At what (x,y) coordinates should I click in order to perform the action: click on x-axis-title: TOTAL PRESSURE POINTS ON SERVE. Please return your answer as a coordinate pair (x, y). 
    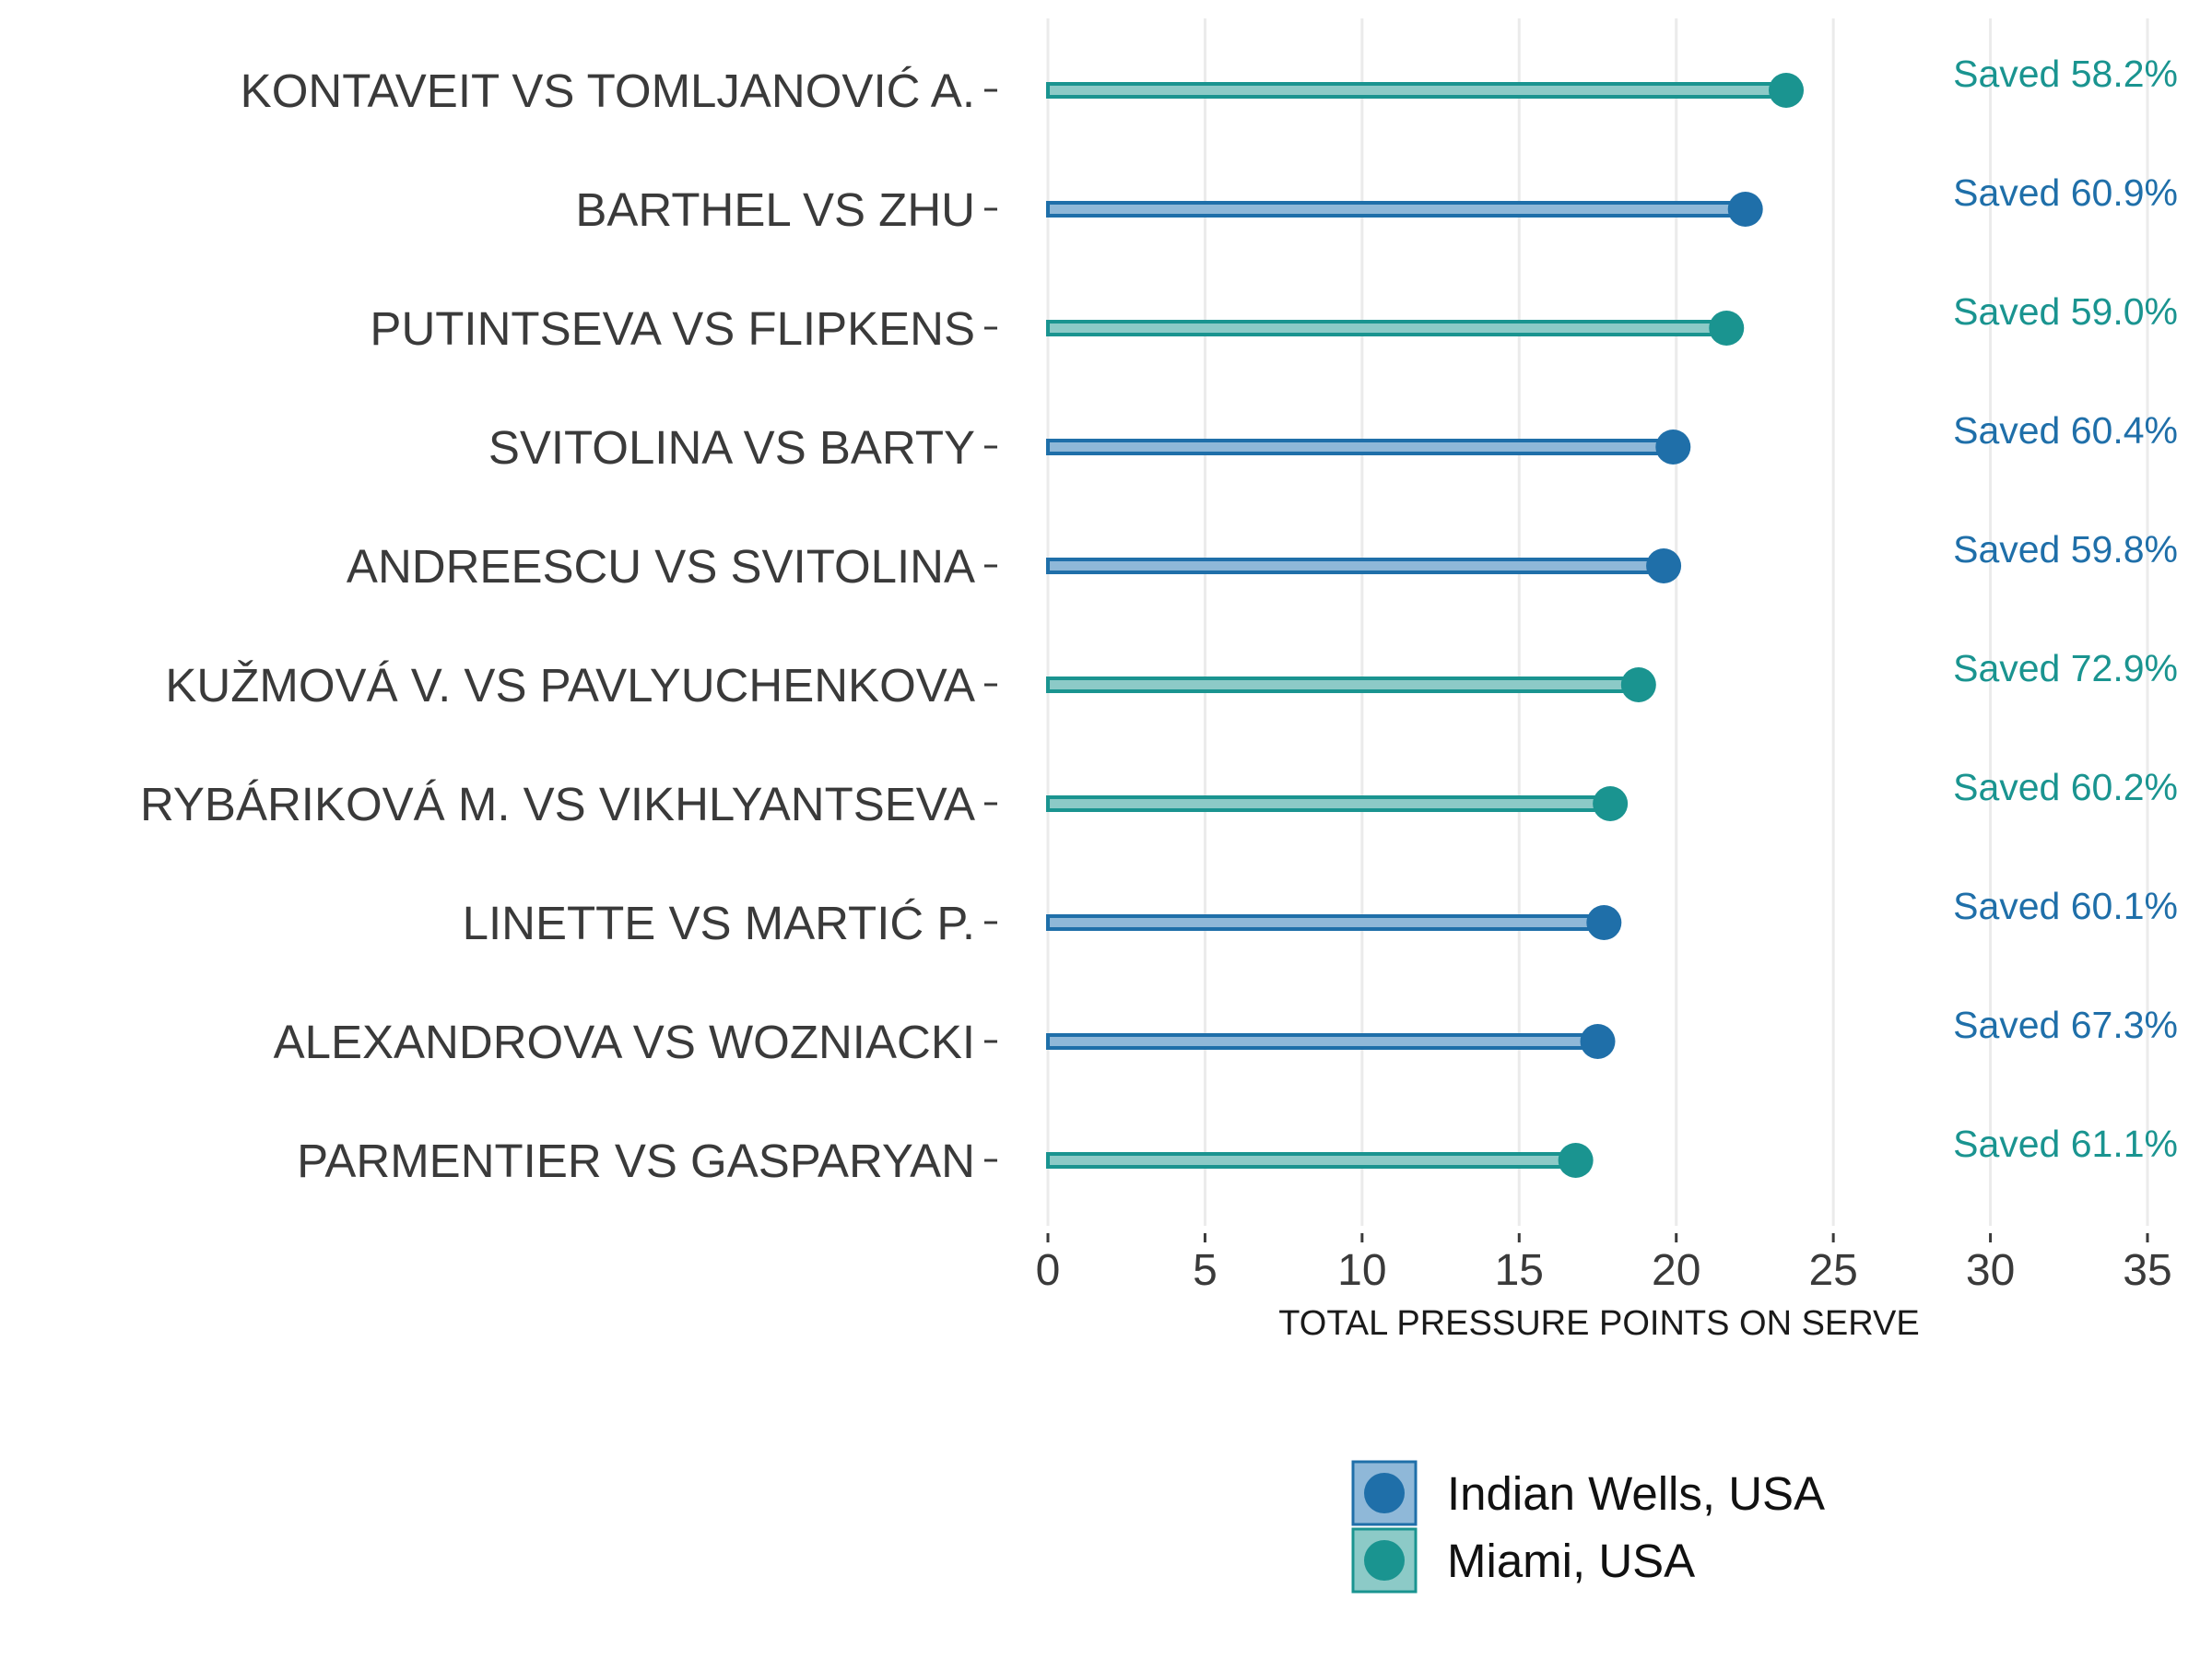
    Looking at the image, I should click on (1598, 1323).